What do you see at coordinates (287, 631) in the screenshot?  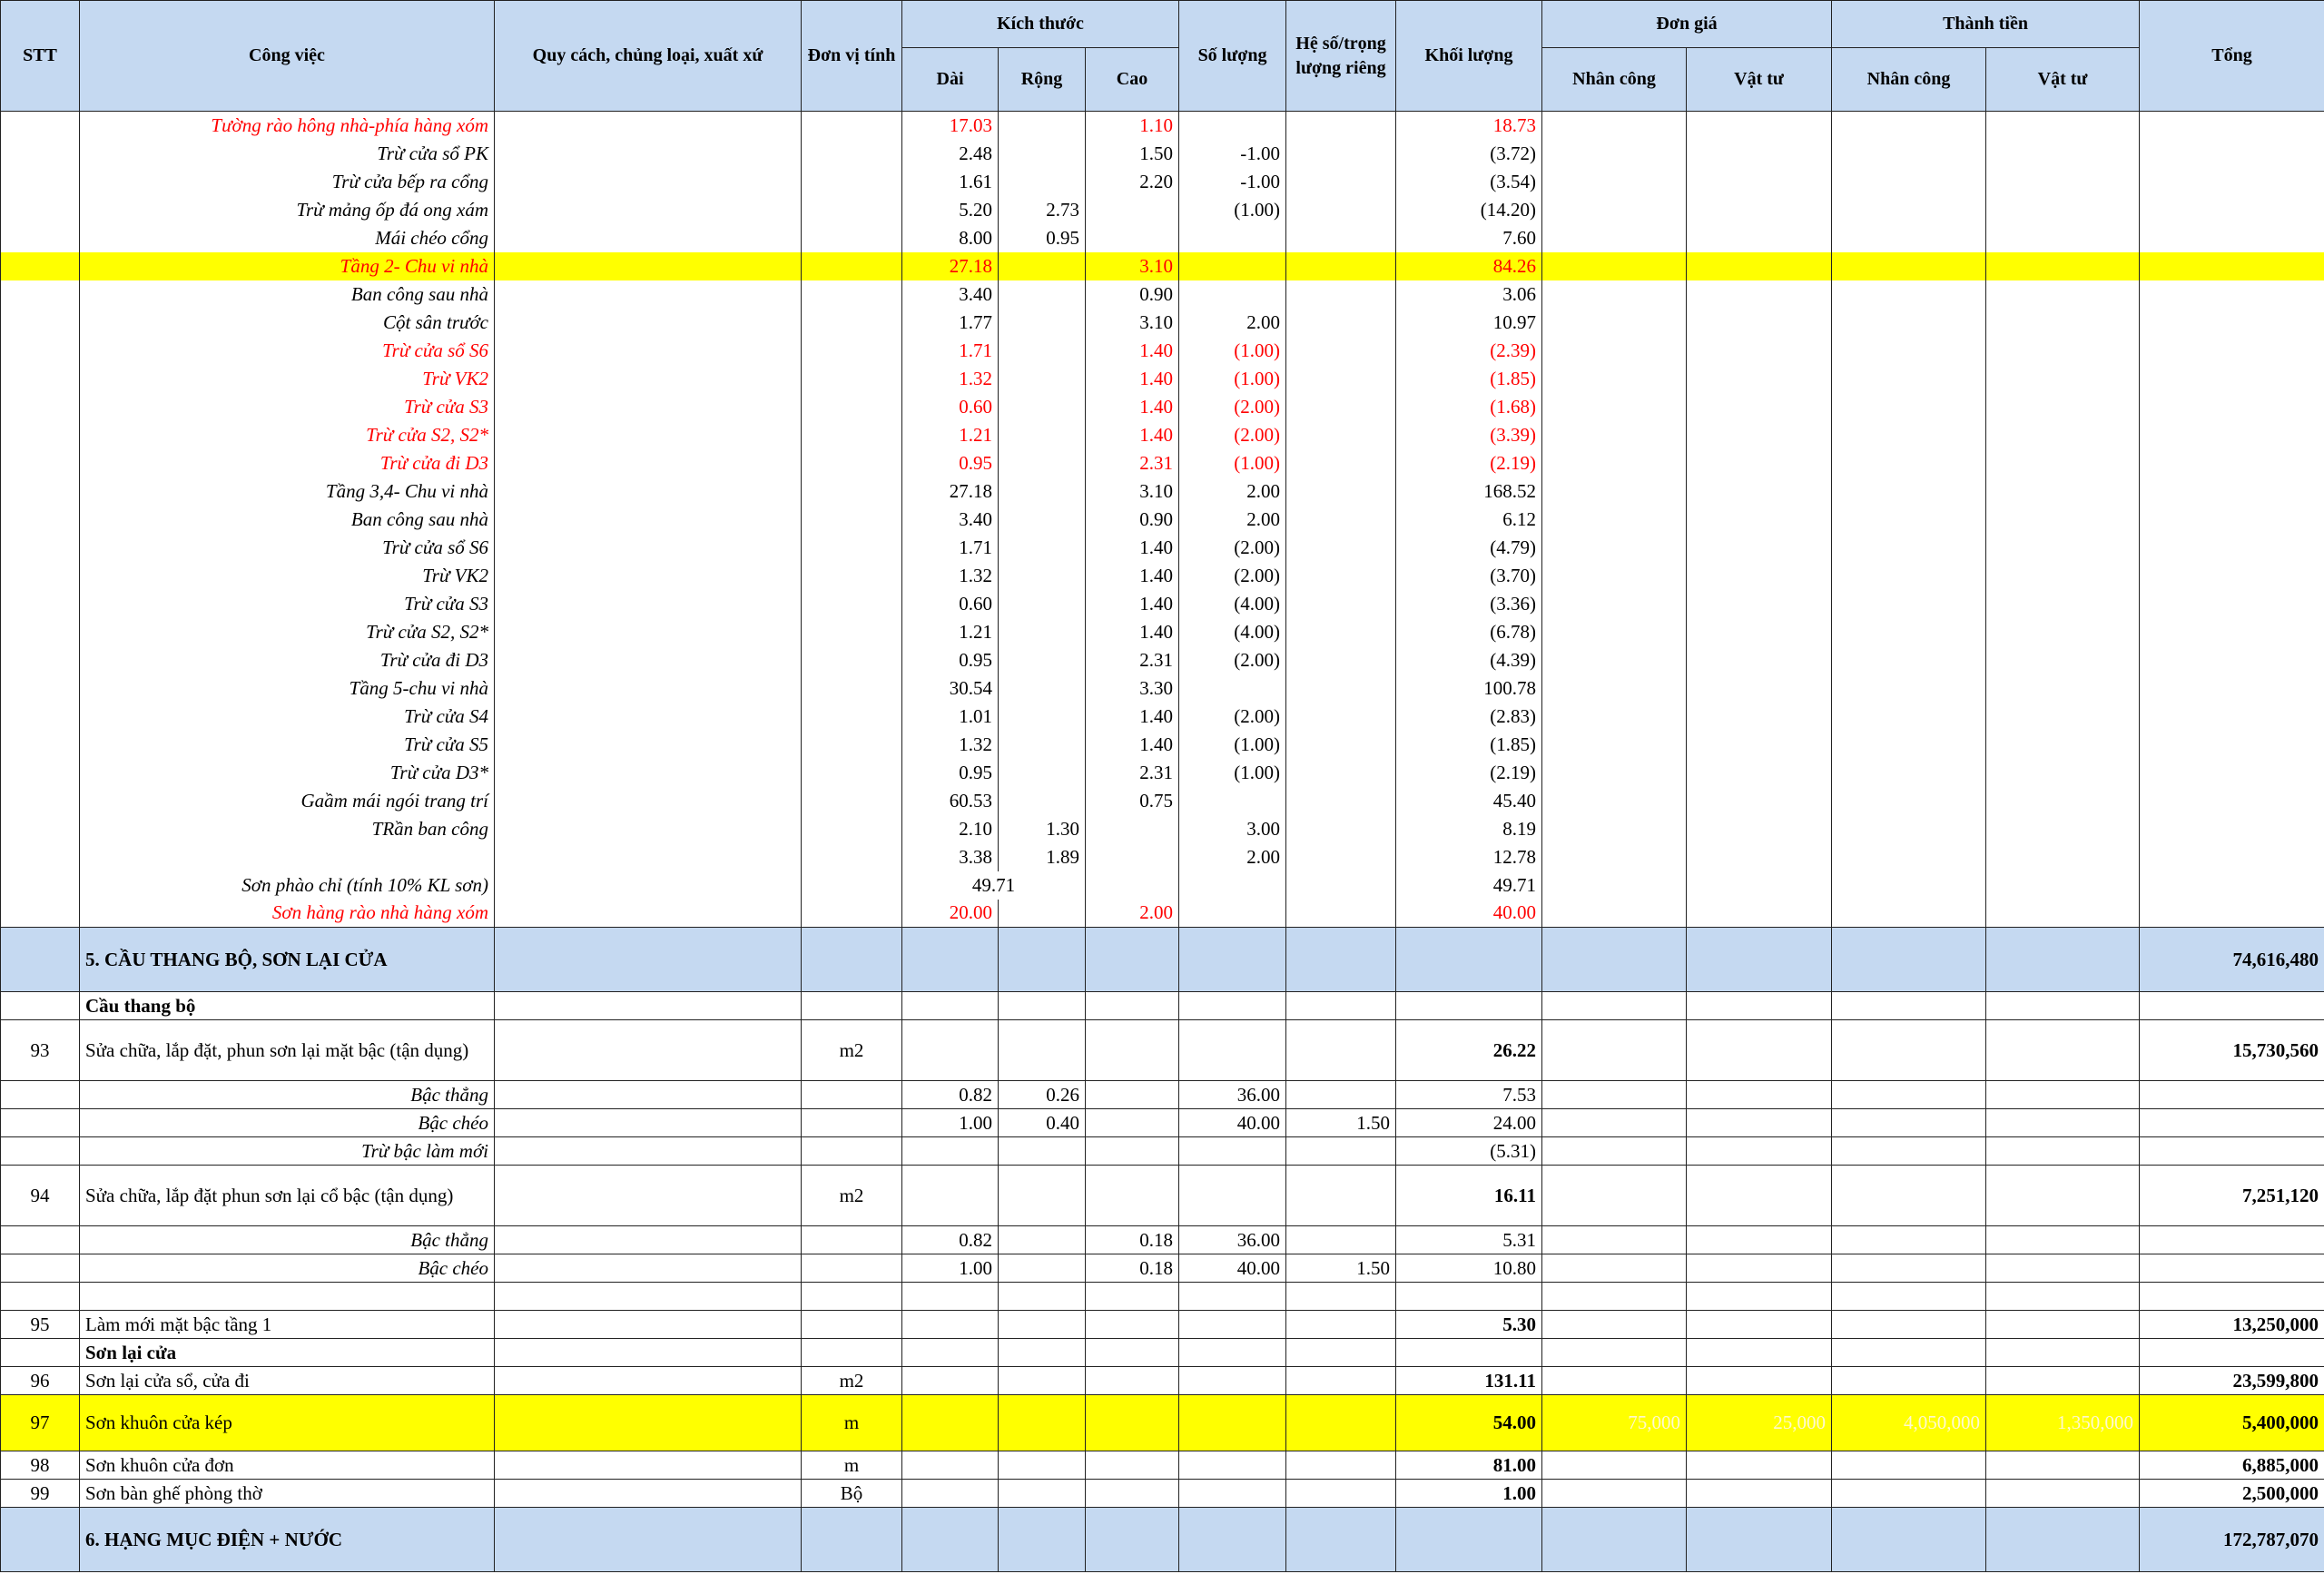 I see `work-cell: Trừ cửa S2, S2*` at bounding box center [287, 631].